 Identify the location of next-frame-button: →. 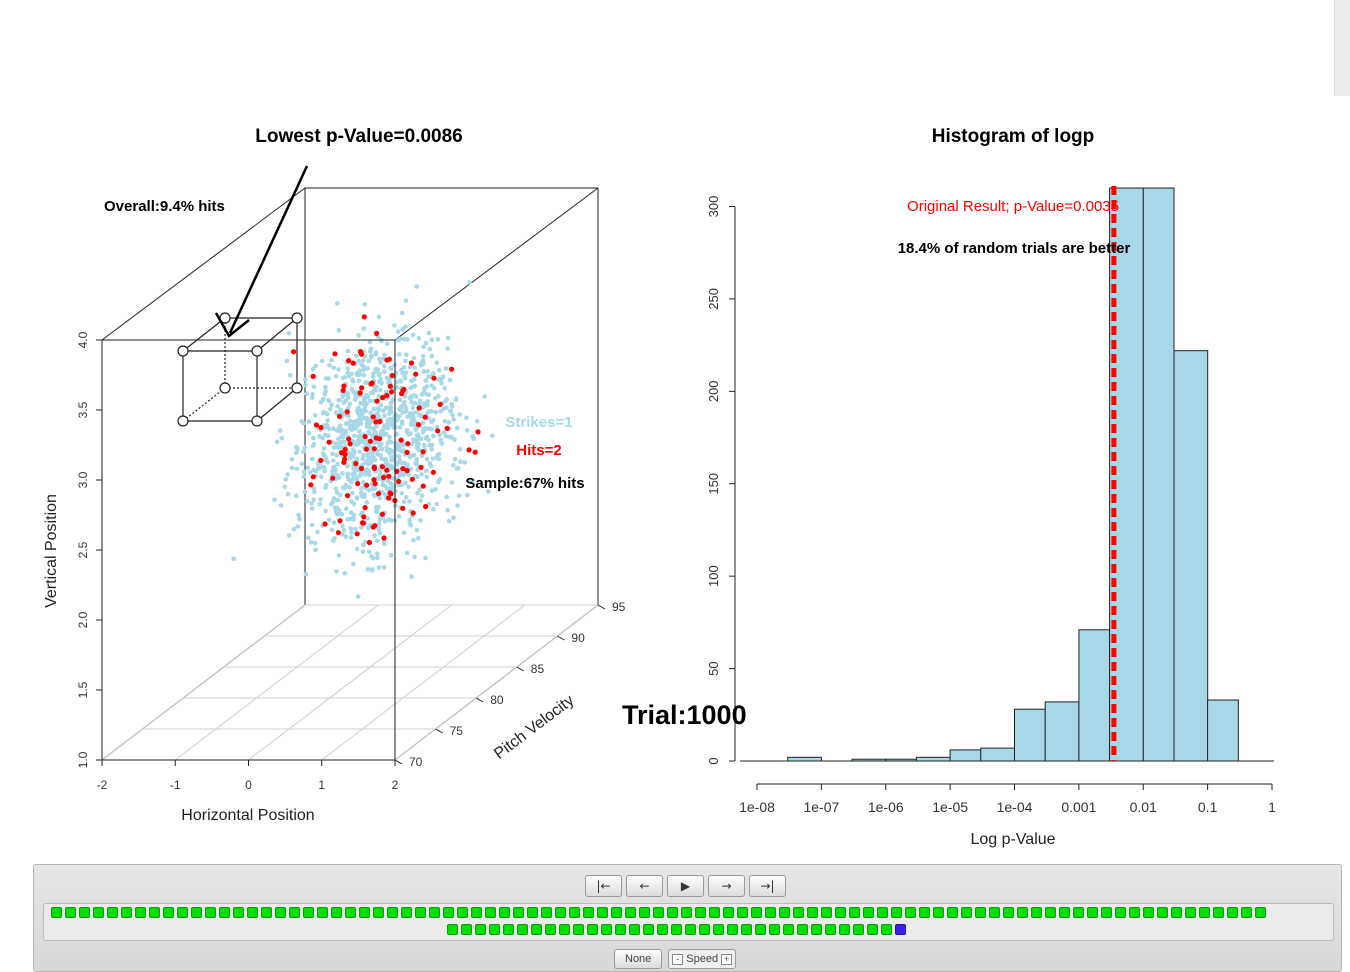
(726, 886).